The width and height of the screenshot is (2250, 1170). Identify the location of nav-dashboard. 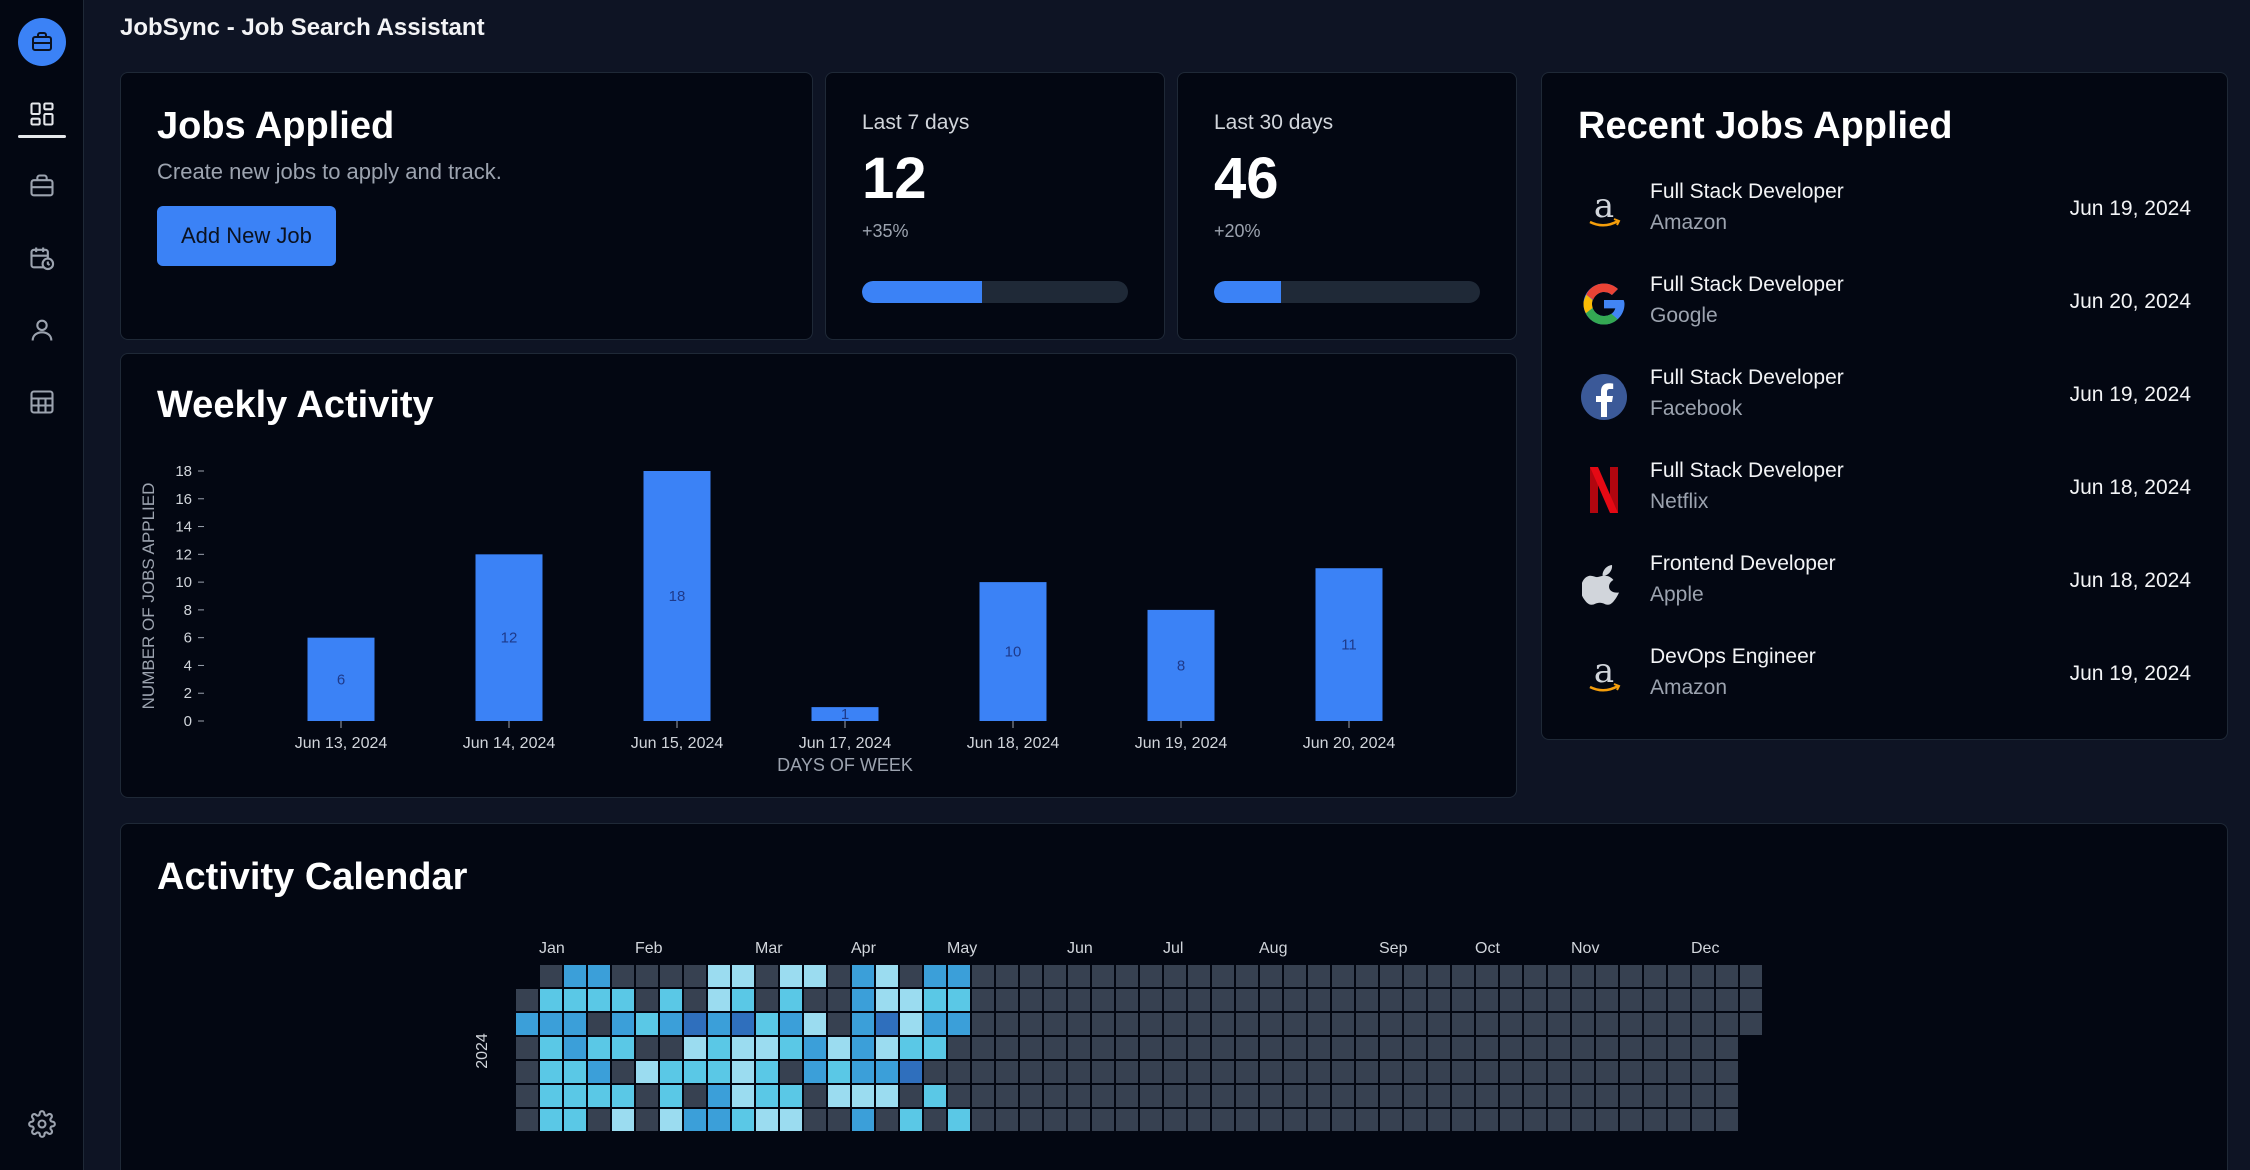
(42, 114).